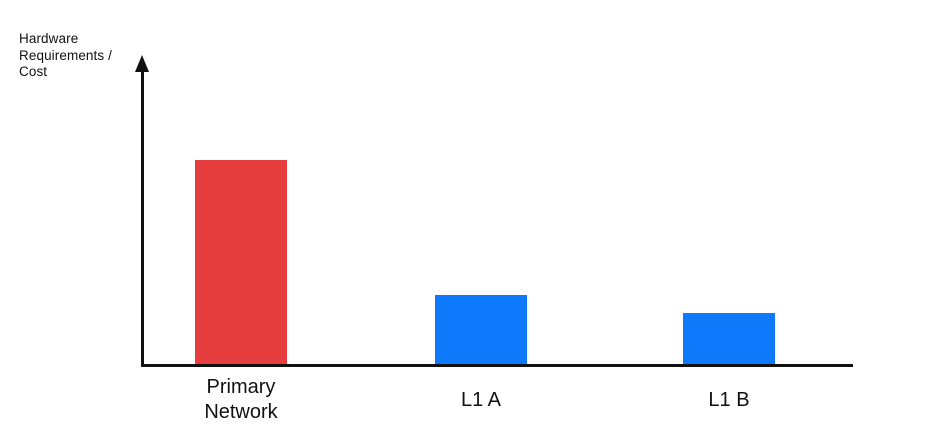 The width and height of the screenshot is (933, 437). Describe the element at coordinates (241, 399) in the screenshot. I see `x-tick-label-primary-network: Primary Network` at that location.